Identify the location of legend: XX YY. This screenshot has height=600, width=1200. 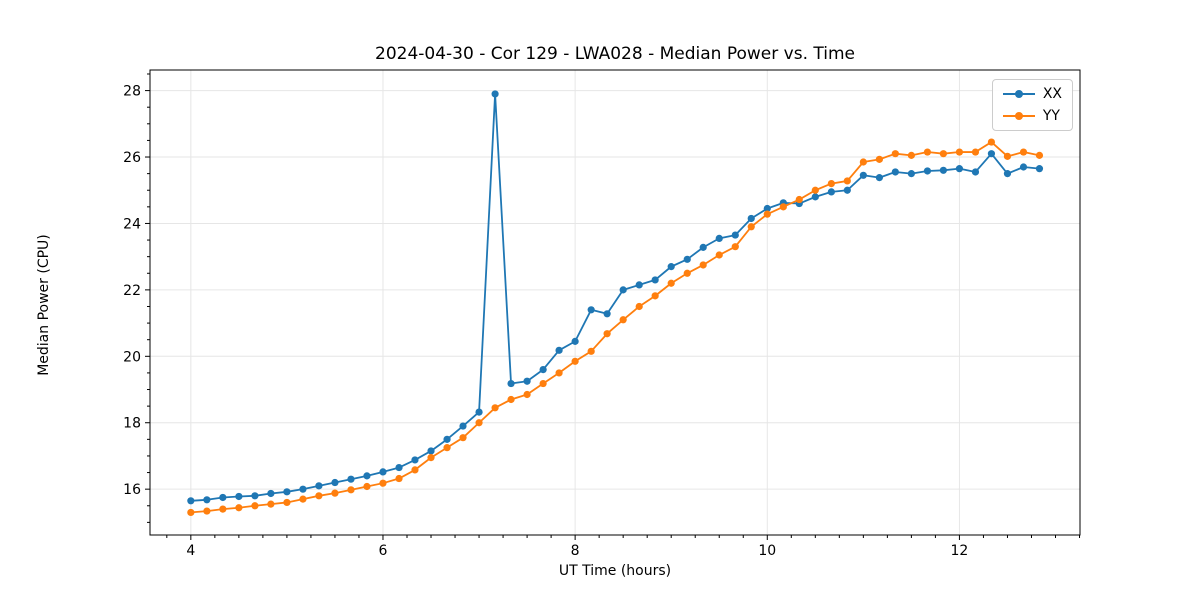
(1032, 105).